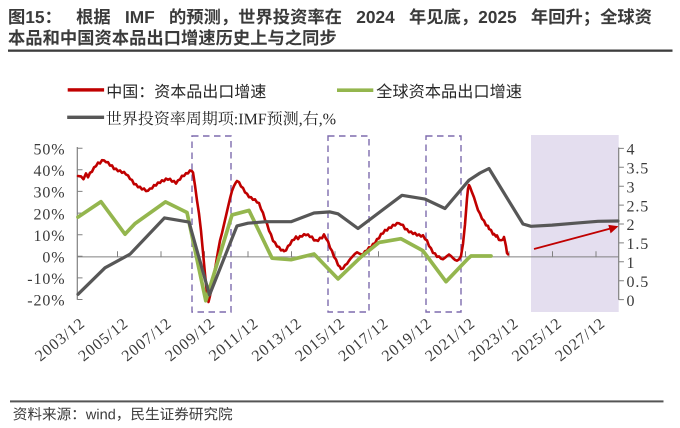  What do you see at coordinates (46, 279) in the screenshot?
I see `svg-text: -10%` at bounding box center [46, 279].